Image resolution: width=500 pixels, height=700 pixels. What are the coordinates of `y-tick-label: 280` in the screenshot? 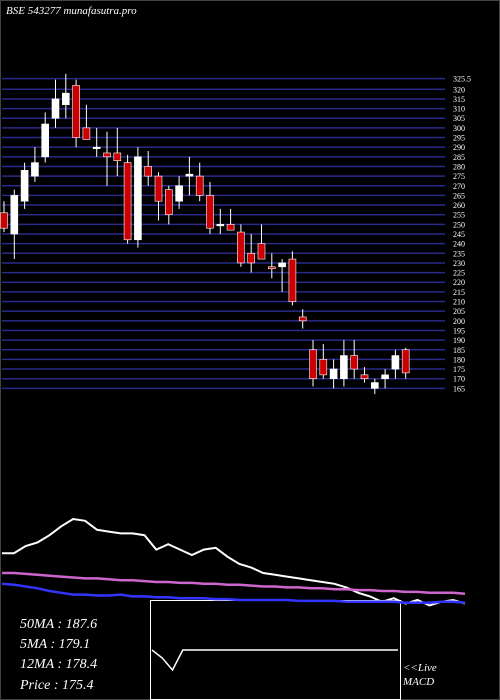 It's located at (459, 166).